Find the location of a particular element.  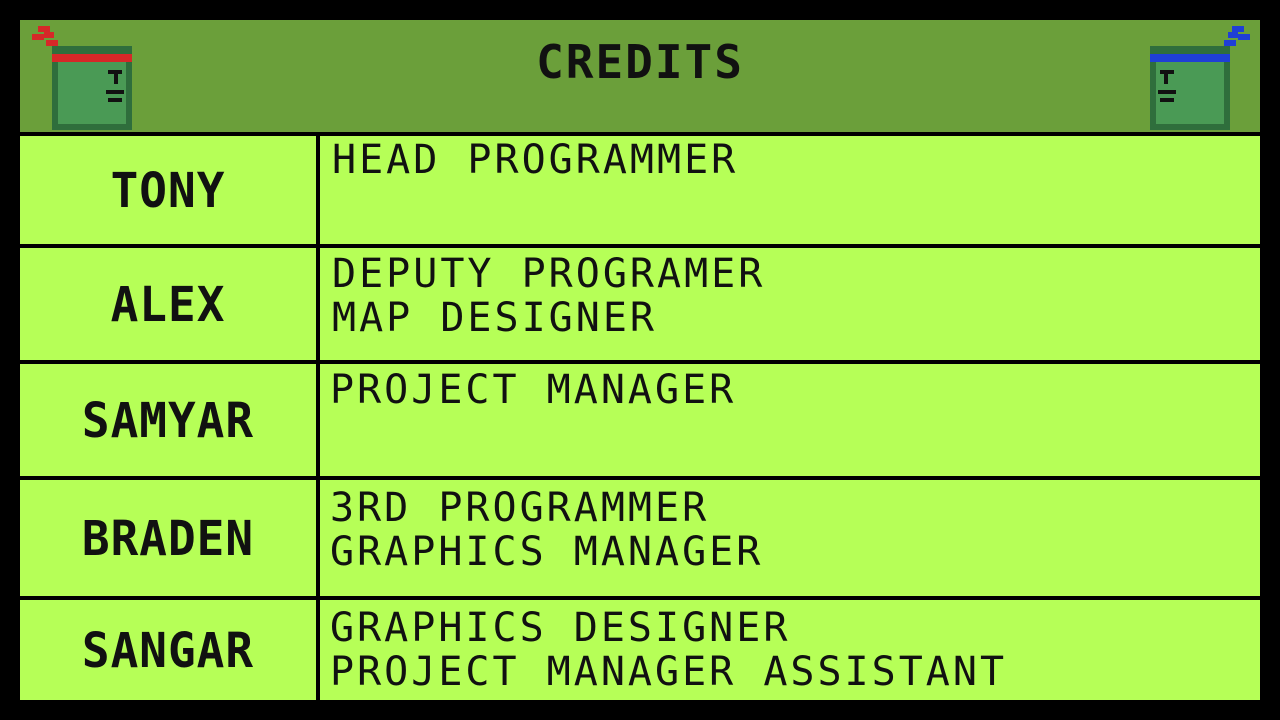

credit-name: SAMYAR is located at coordinates (168, 420).